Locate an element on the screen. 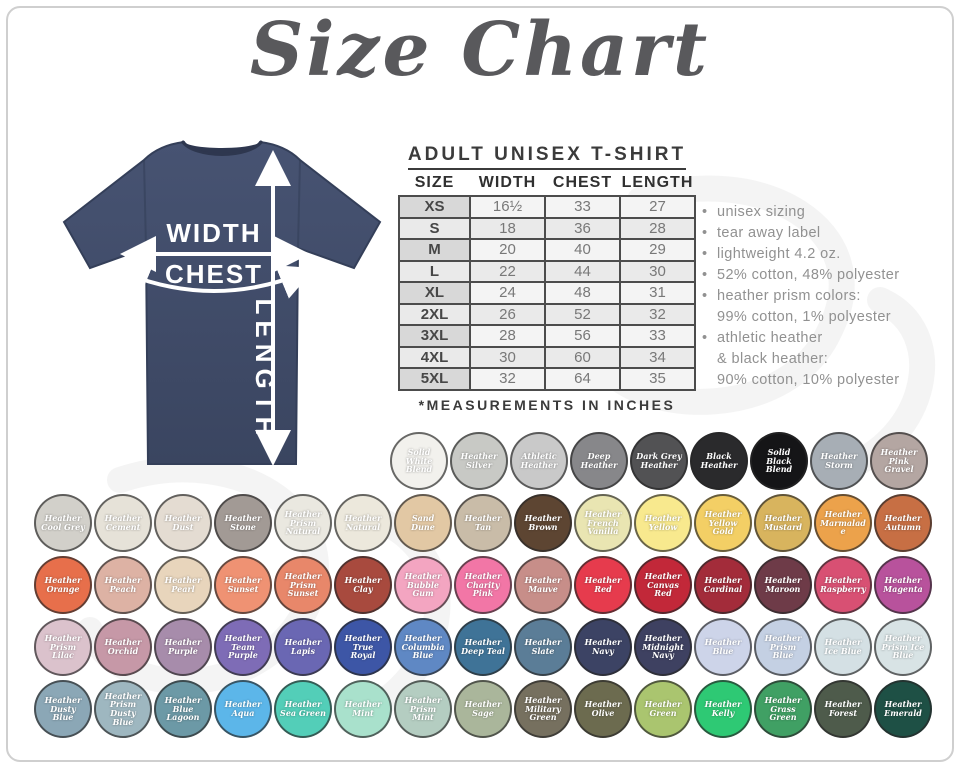  color-swatch-heather-team-purple: Heather Team Purple is located at coordinates (243, 647).